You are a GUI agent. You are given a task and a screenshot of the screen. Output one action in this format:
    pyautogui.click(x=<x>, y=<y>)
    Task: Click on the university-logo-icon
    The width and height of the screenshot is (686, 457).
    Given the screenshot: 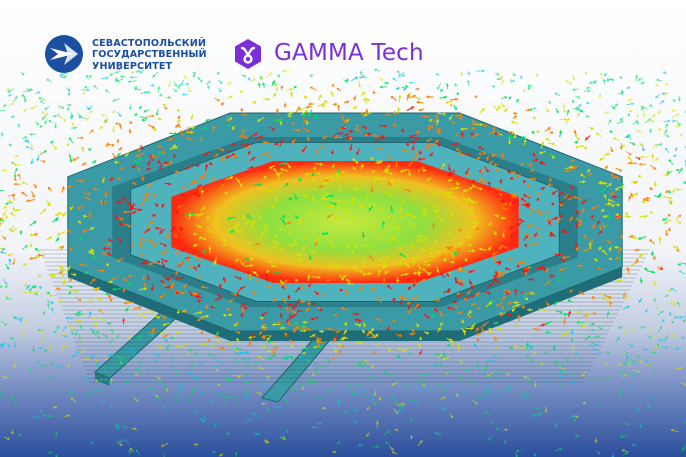 What is the action you would take?
    pyautogui.click(x=64, y=54)
    